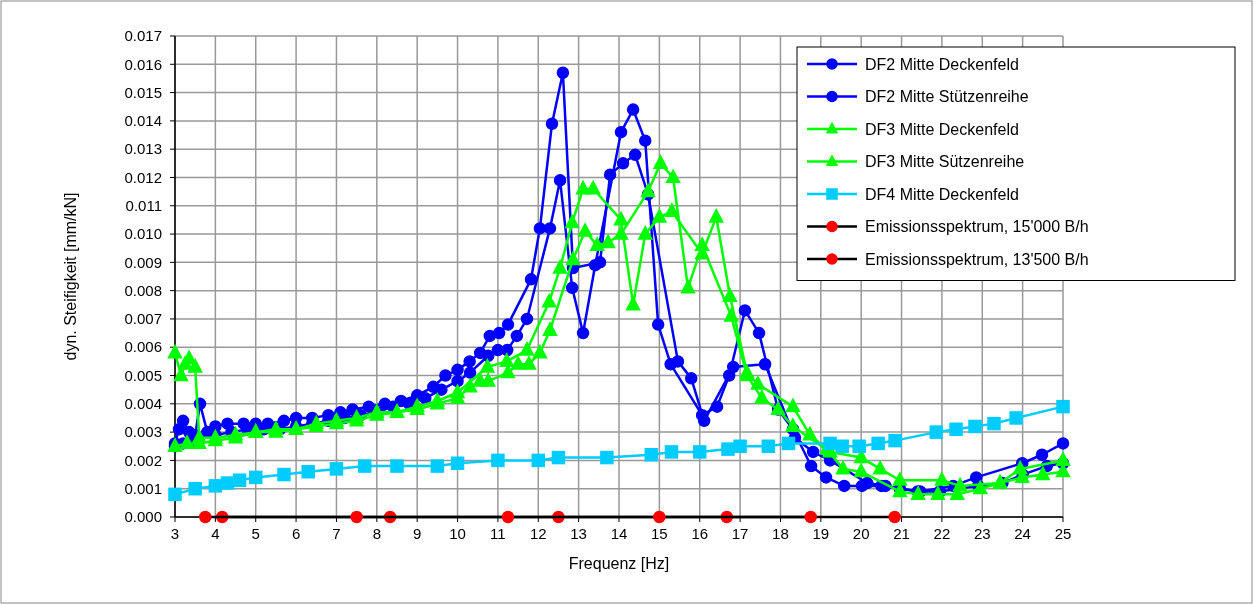 The image size is (1254, 605). I want to click on legend-label: Emissionsspektrum, 13'500 B/h, so click(977, 259).